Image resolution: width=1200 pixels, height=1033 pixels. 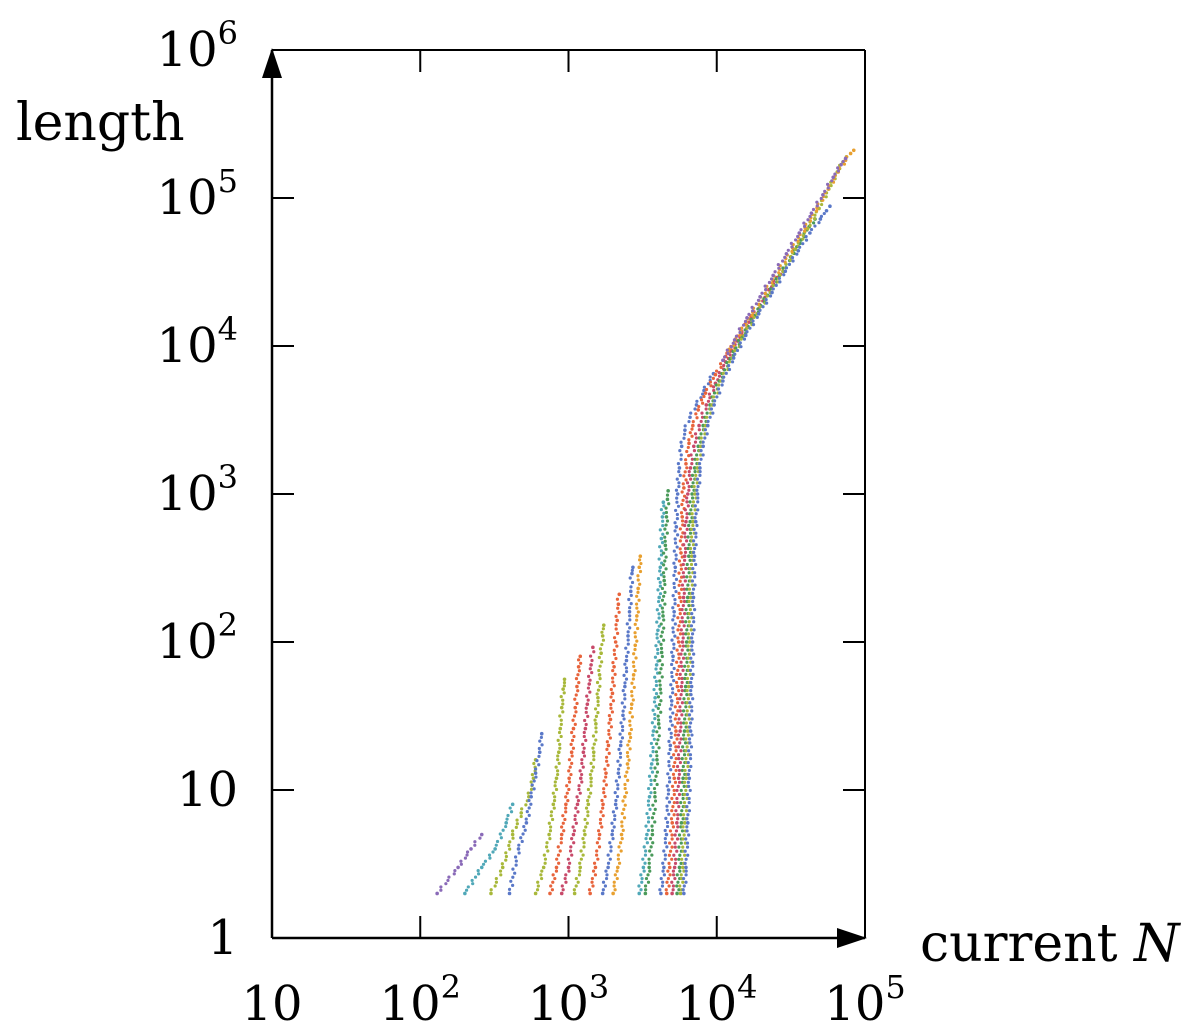 What do you see at coordinates (197, 194) in the screenshot?
I see `y-tick-label: 10⁵` at bounding box center [197, 194].